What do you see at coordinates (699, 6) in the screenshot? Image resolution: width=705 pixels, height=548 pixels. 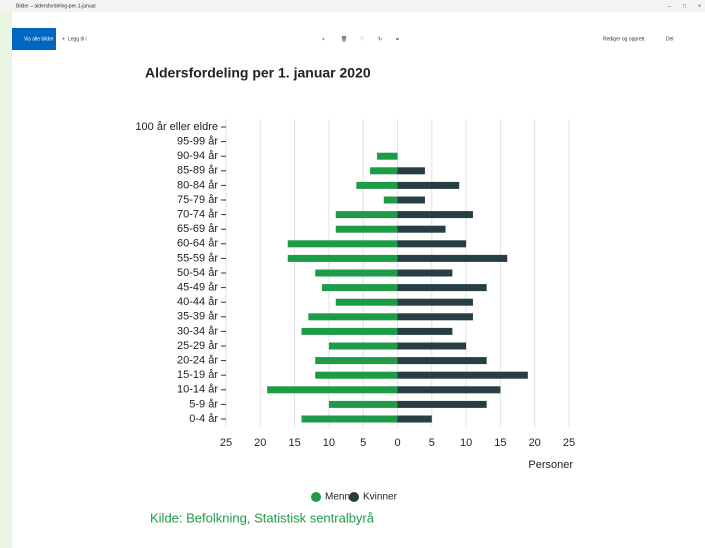 I see `close: ×` at bounding box center [699, 6].